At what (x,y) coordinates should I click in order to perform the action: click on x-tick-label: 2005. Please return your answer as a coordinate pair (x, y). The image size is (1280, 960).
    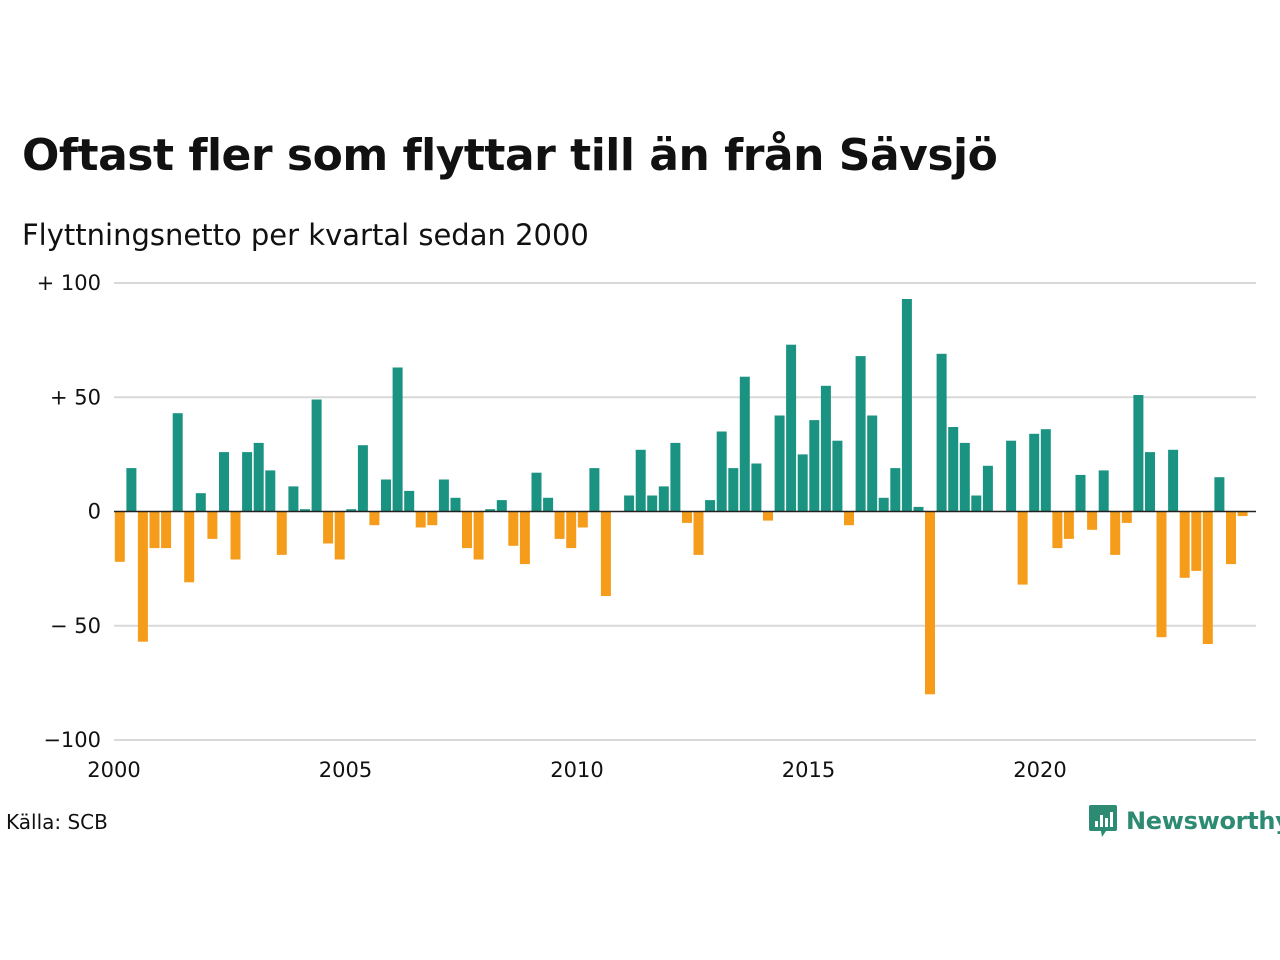
    Looking at the image, I should click on (345, 770).